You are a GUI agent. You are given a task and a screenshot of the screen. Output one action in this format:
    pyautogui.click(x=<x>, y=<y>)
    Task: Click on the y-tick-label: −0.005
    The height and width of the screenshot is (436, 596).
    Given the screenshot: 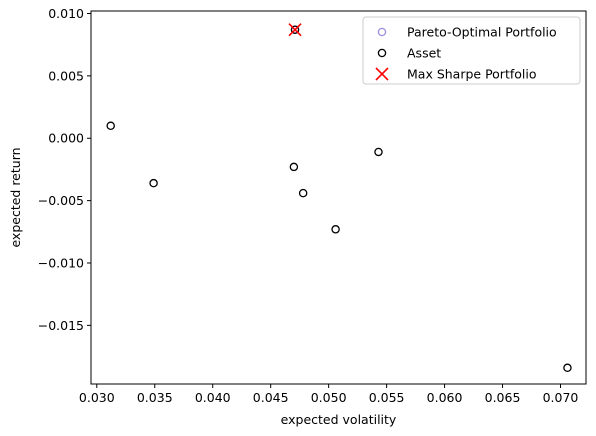 What is the action you would take?
    pyautogui.click(x=61, y=200)
    